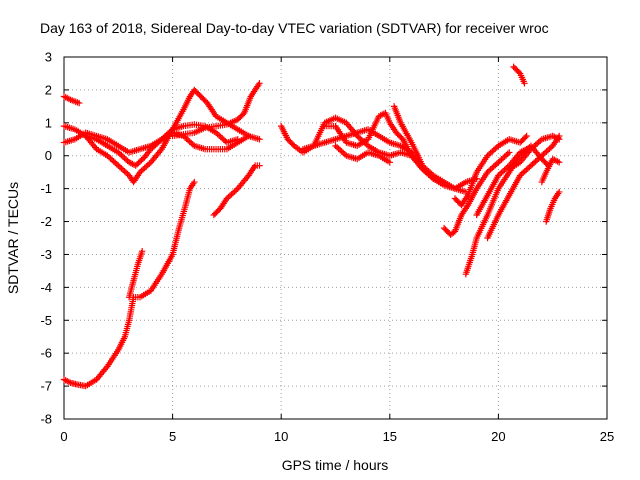 The height and width of the screenshot is (480, 640). I want to click on series-s11, so click(379, 145).